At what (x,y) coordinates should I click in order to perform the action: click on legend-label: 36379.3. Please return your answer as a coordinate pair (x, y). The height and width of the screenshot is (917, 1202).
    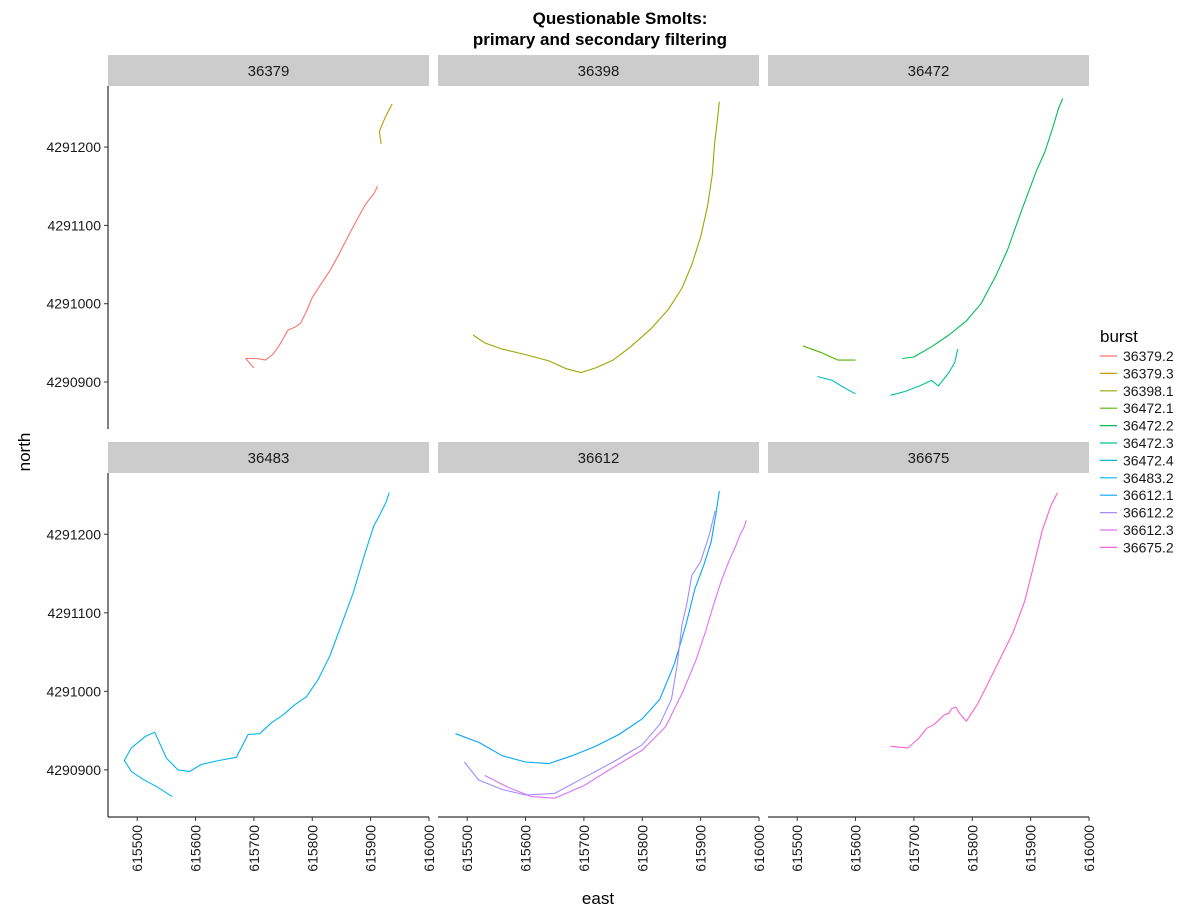
    Looking at the image, I should click on (1148, 373).